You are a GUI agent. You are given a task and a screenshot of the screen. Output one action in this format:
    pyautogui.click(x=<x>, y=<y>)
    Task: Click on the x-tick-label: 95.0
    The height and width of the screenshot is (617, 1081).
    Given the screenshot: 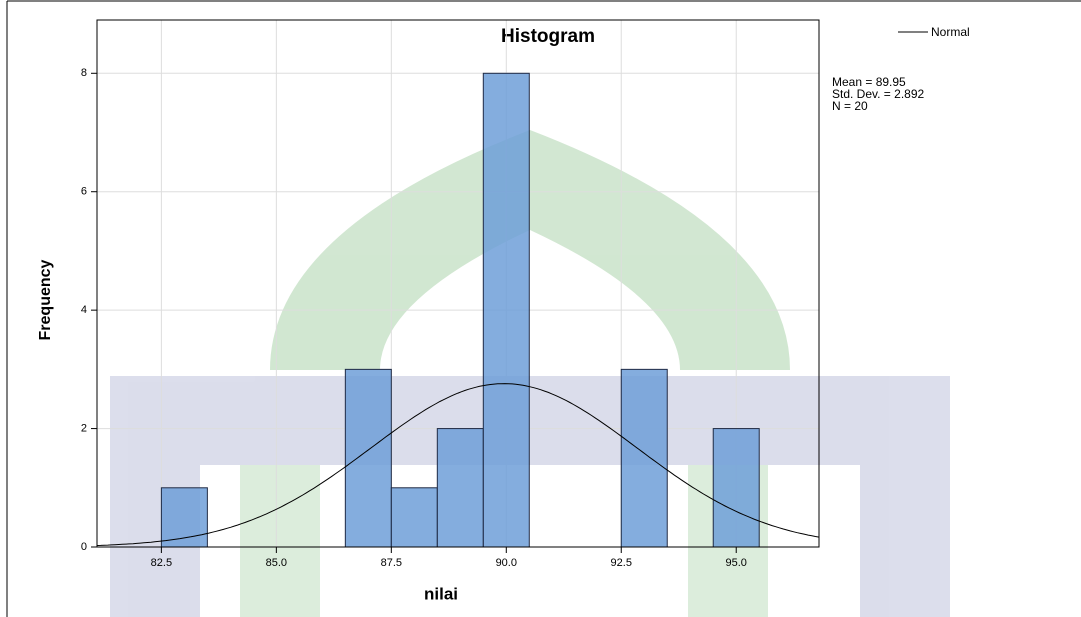 What is the action you would take?
    pyautogui.click(x=736, y=563)
    